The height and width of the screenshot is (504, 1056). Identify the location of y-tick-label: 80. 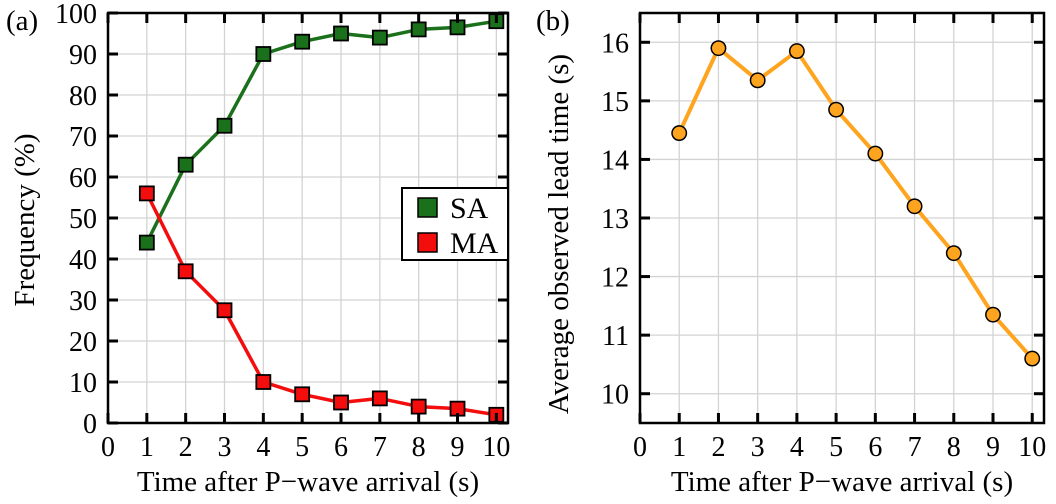
(83, 96).